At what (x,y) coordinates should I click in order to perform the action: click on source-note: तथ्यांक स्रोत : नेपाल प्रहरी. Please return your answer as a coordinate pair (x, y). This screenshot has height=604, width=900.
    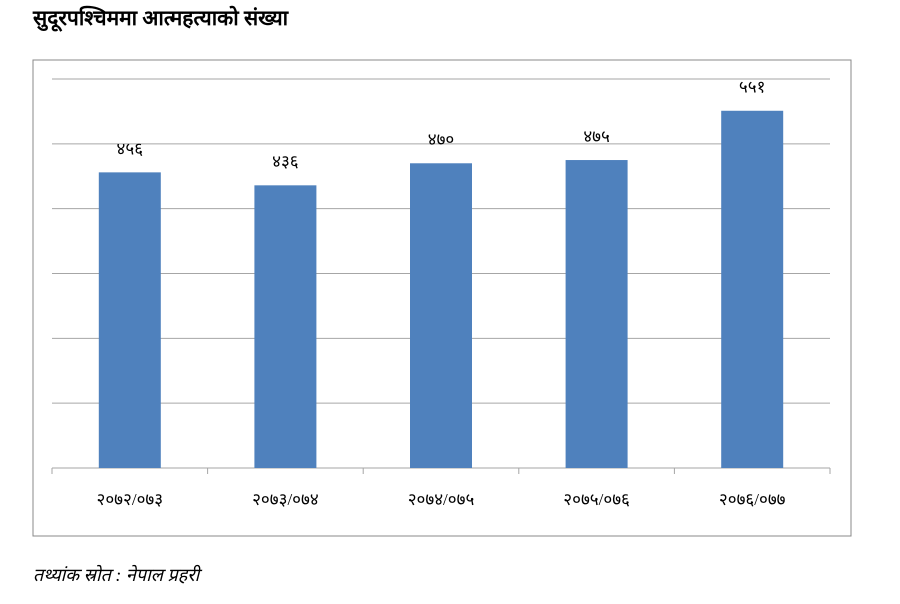
    Looking at the image, I should click on (118, 574).